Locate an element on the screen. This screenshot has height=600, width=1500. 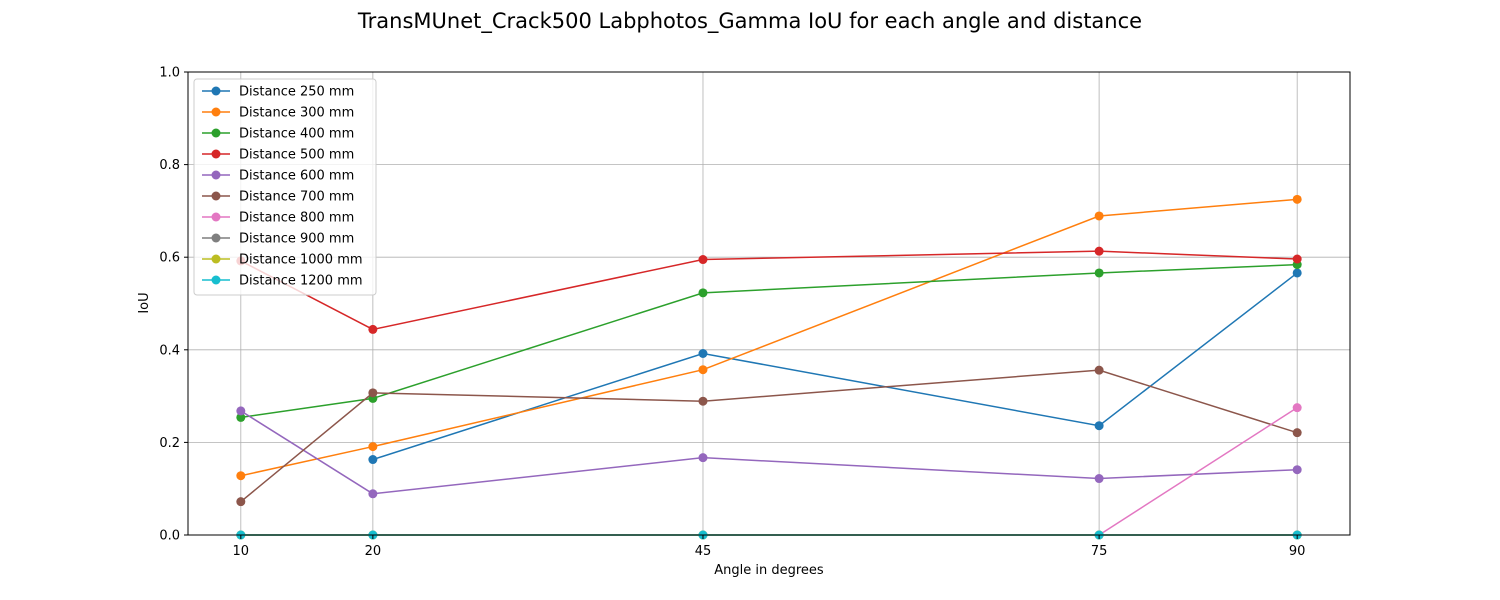
y-tick-label: 0.8 is located at coordinates (169, 165).